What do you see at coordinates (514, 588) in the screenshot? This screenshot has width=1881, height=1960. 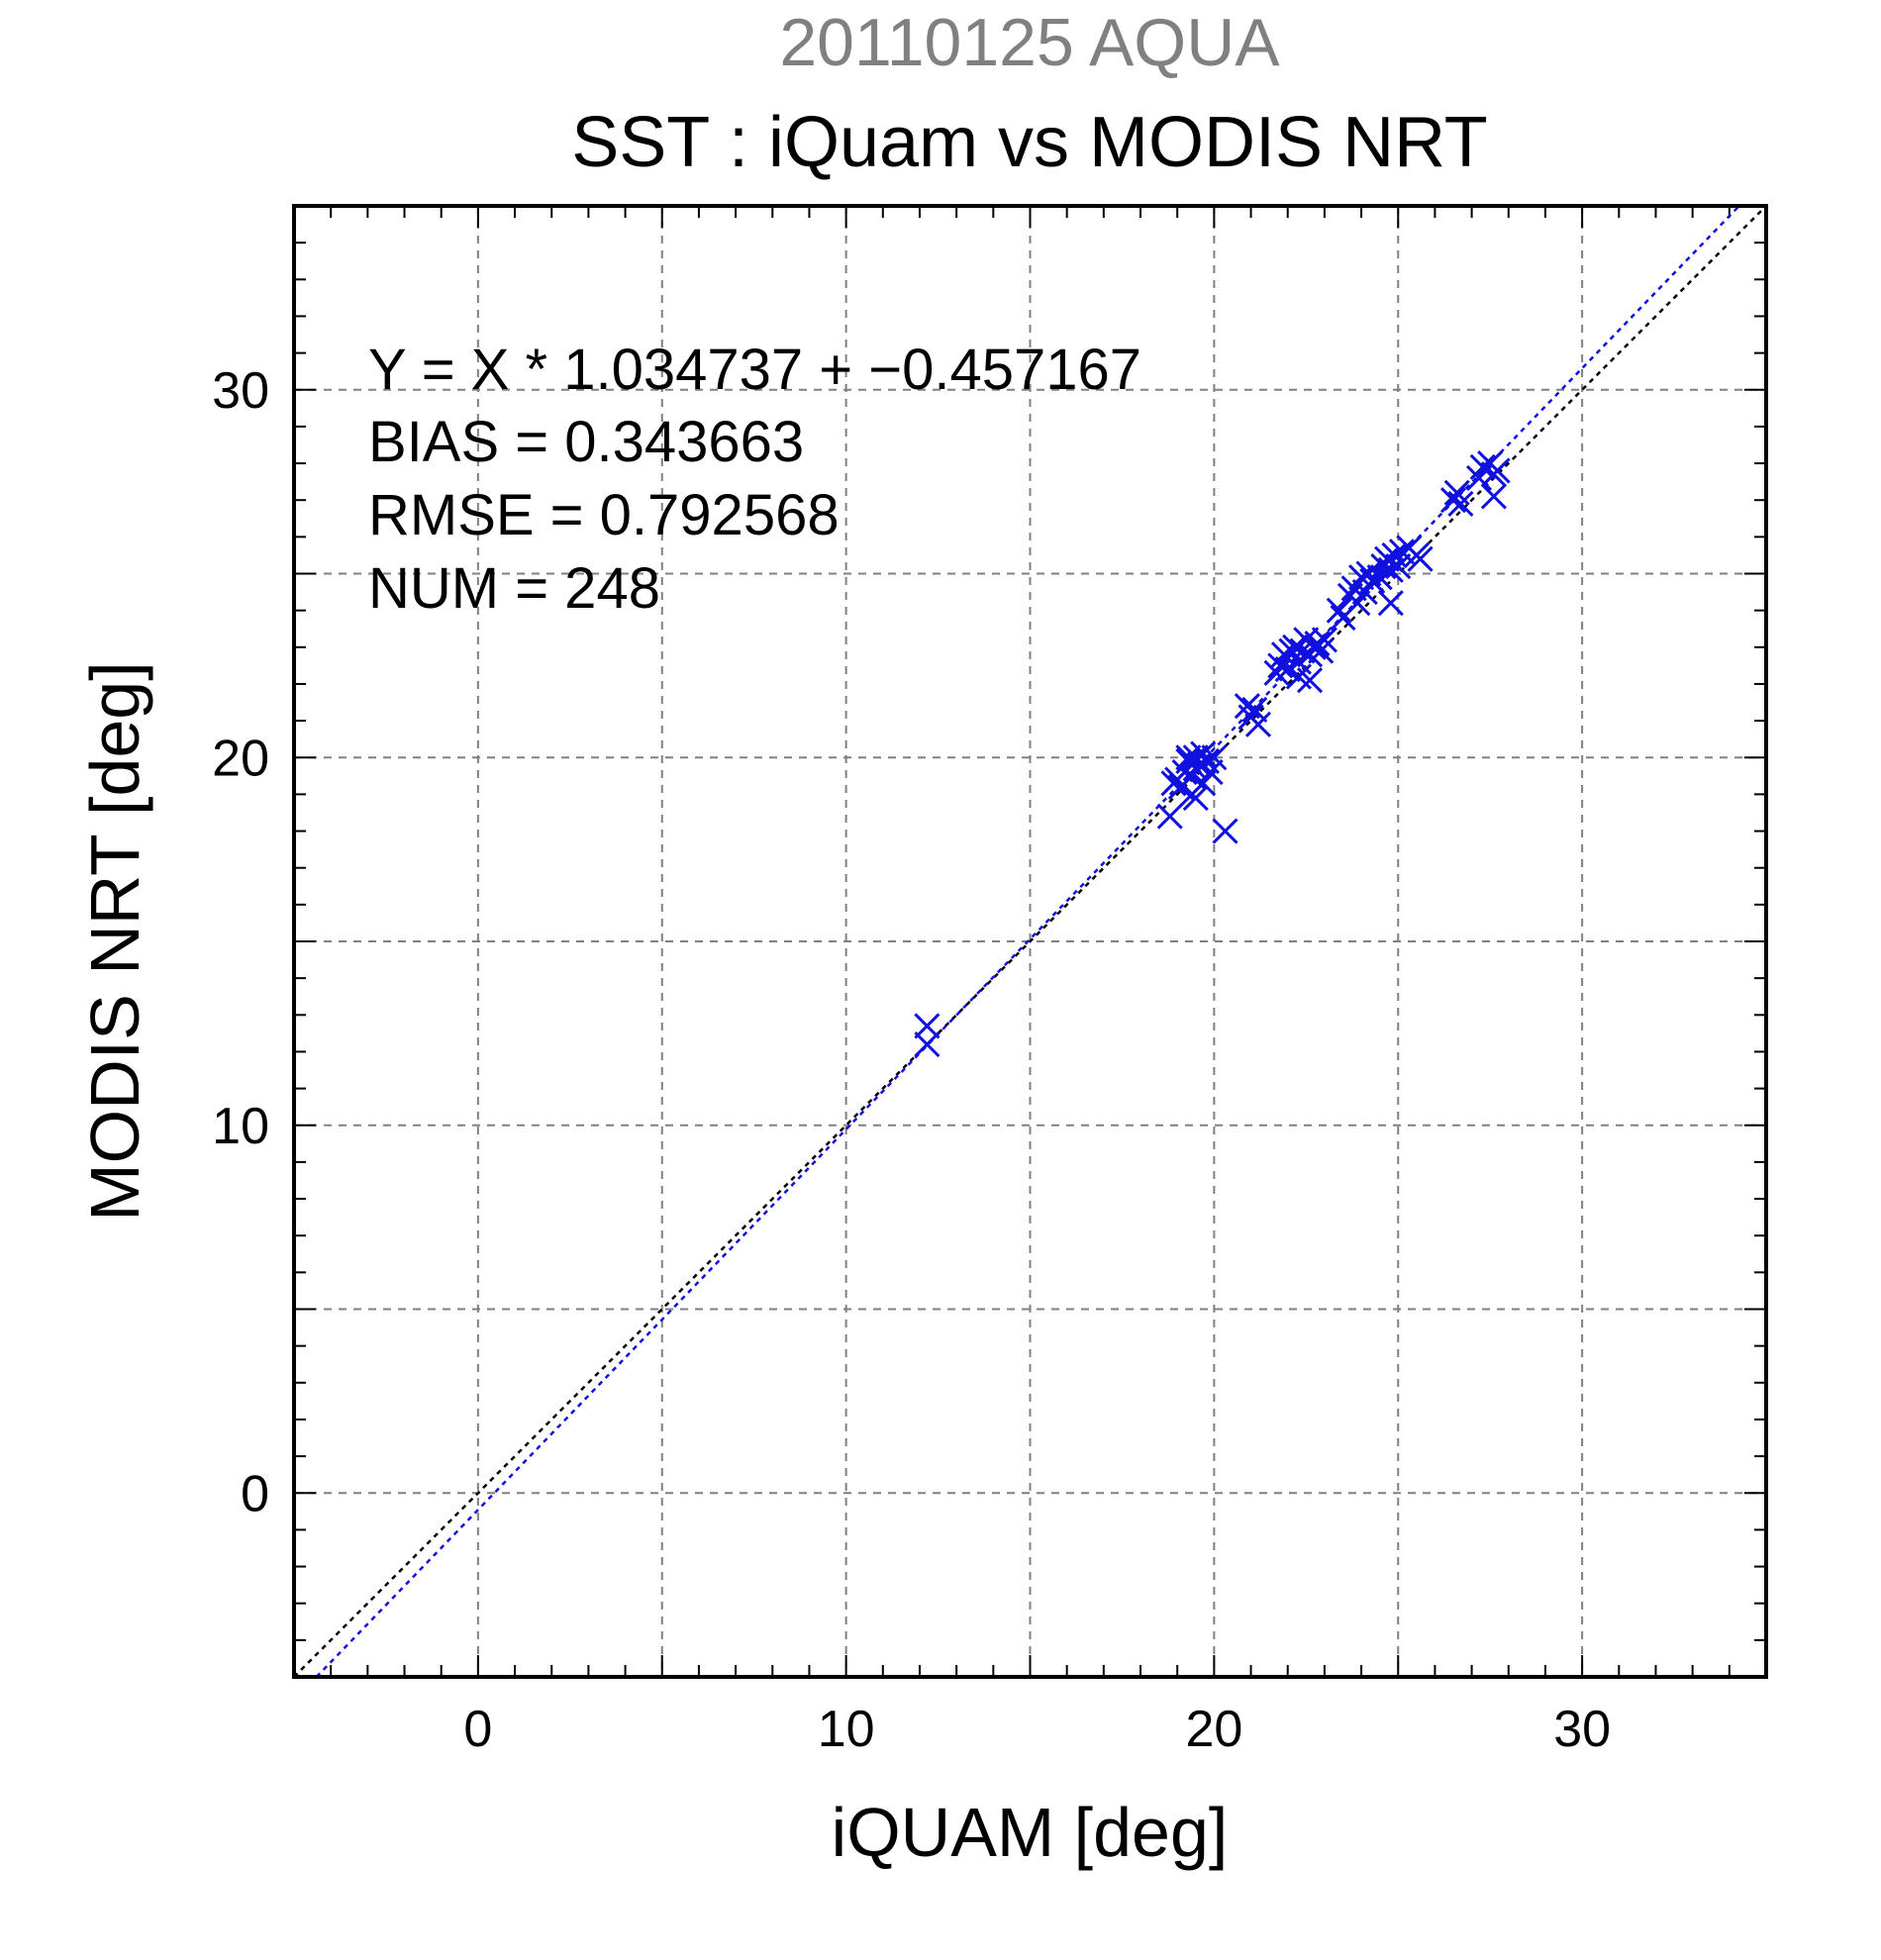 I see `num-label: NUM = 248` at bounding box center [514, 588].